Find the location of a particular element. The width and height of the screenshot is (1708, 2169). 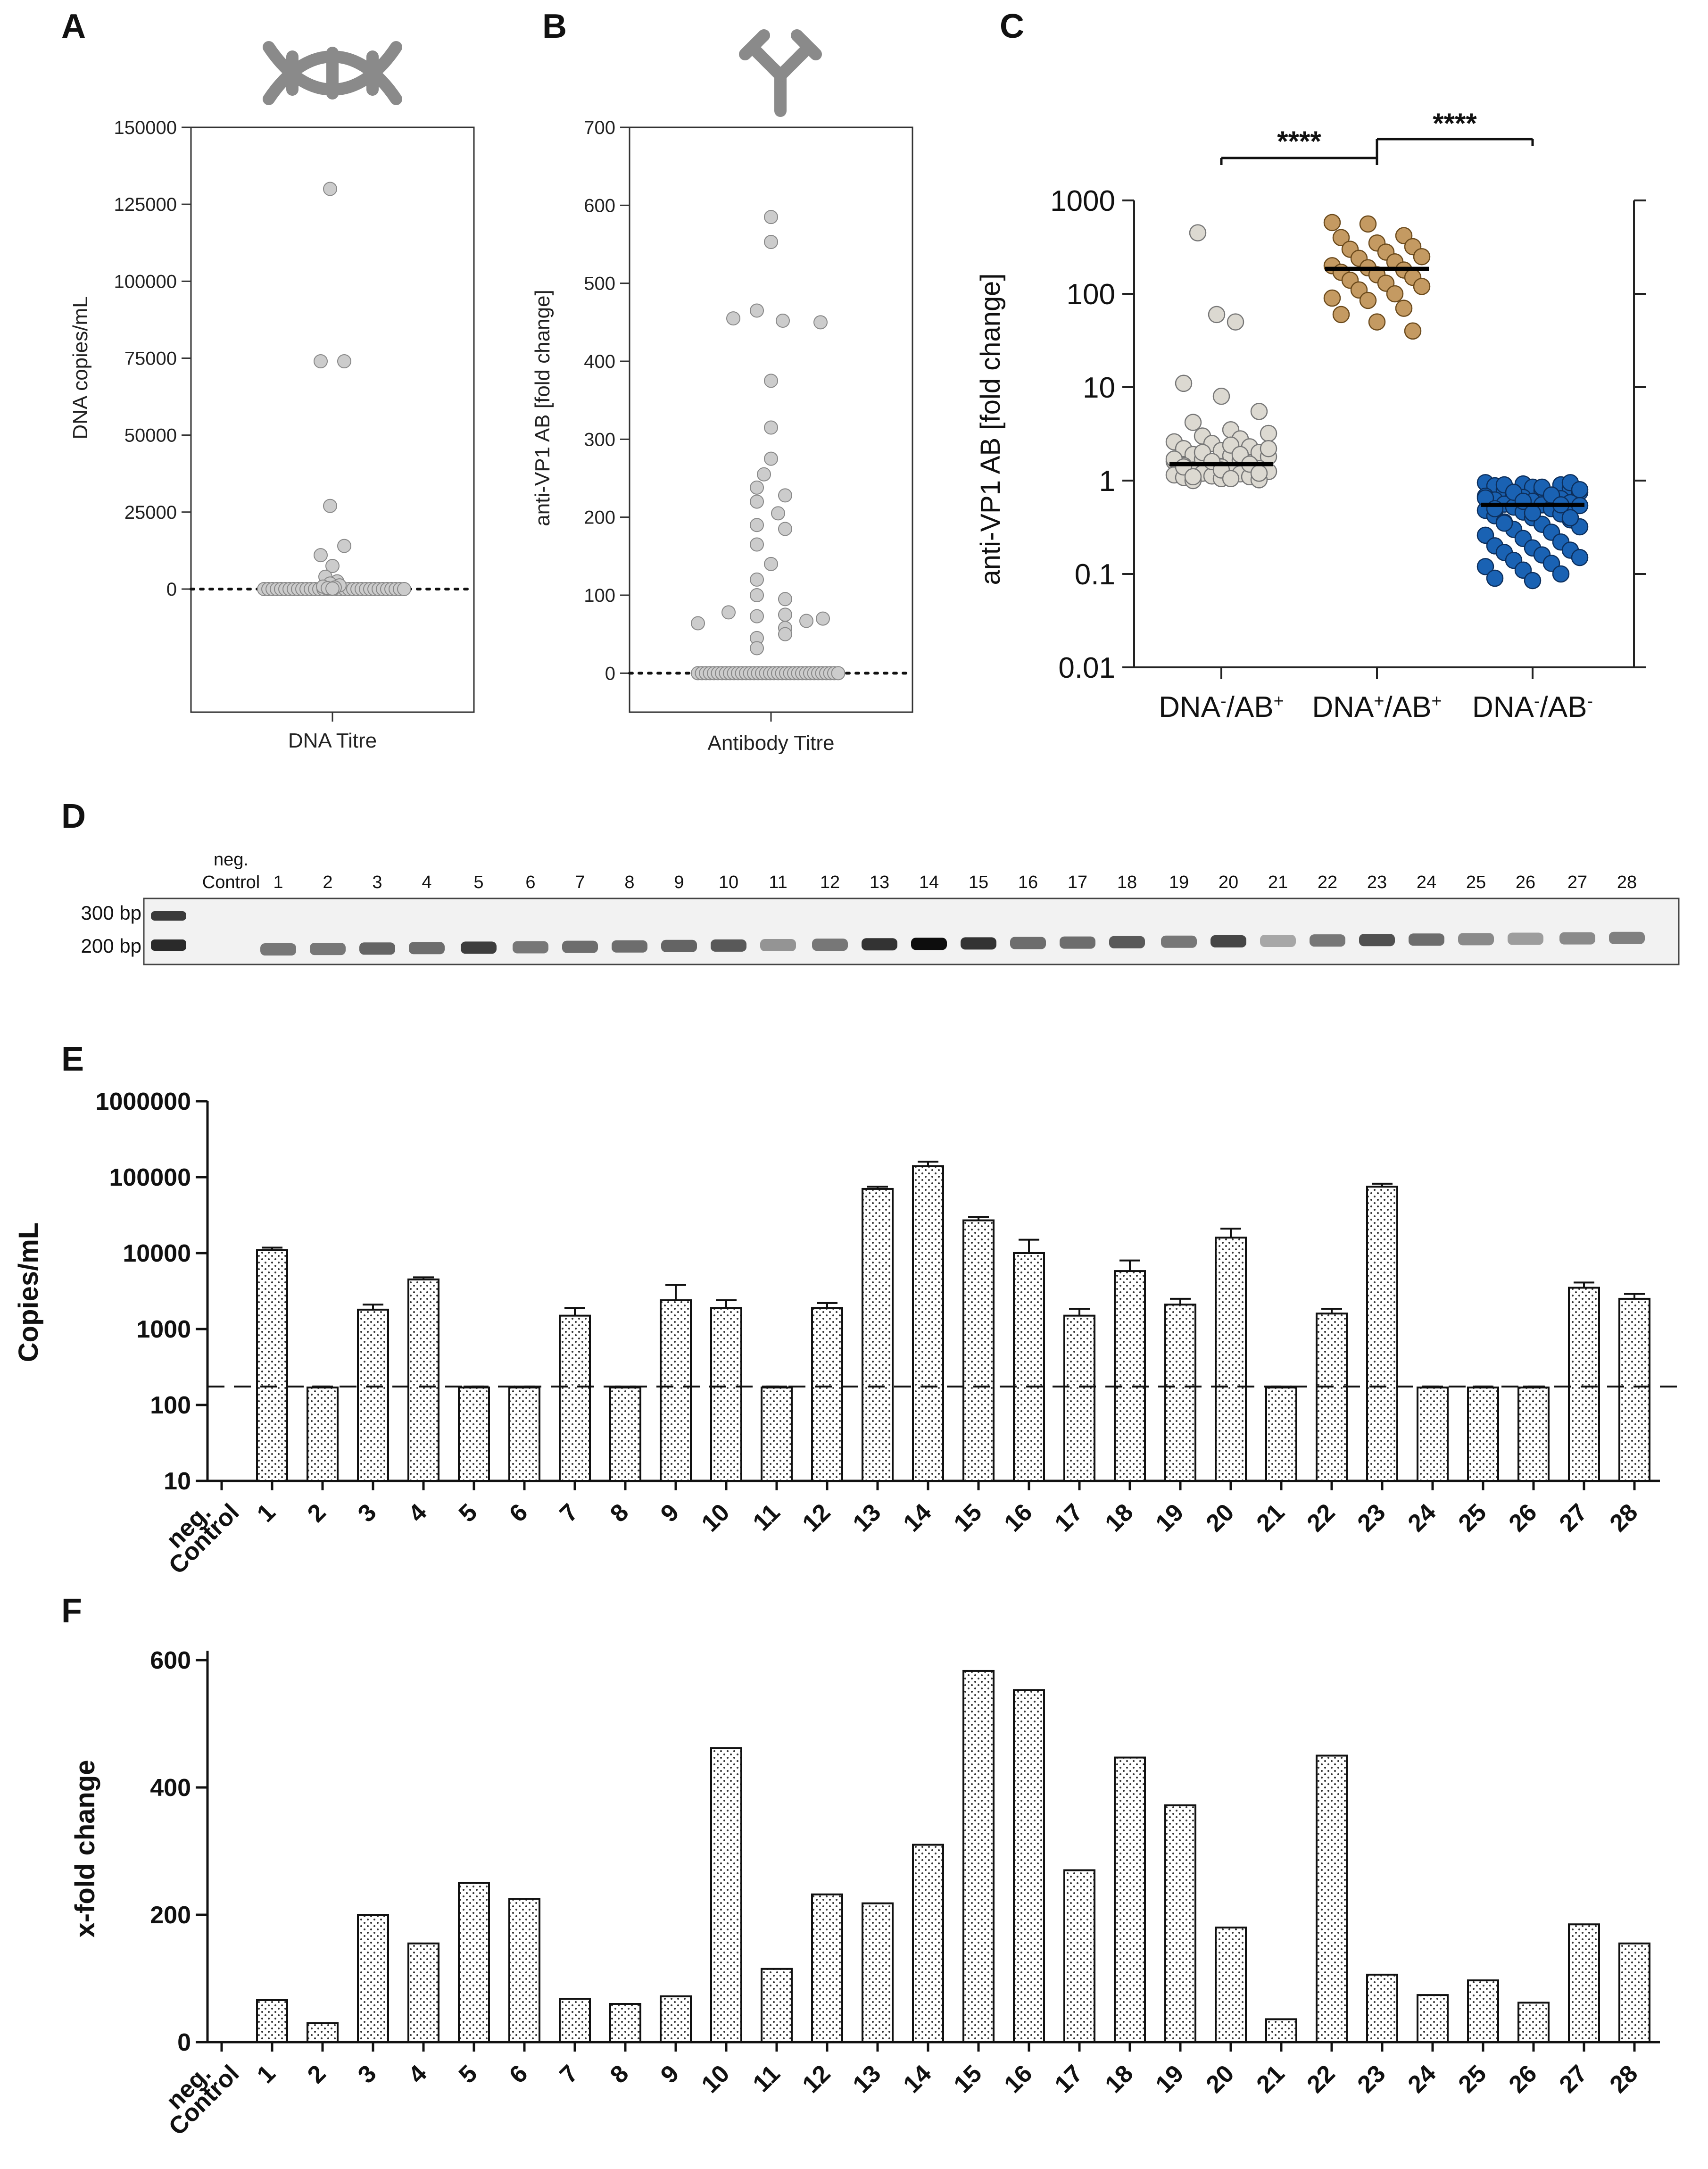

x-tick-label: 6 is located at coordinates (518, 1512).